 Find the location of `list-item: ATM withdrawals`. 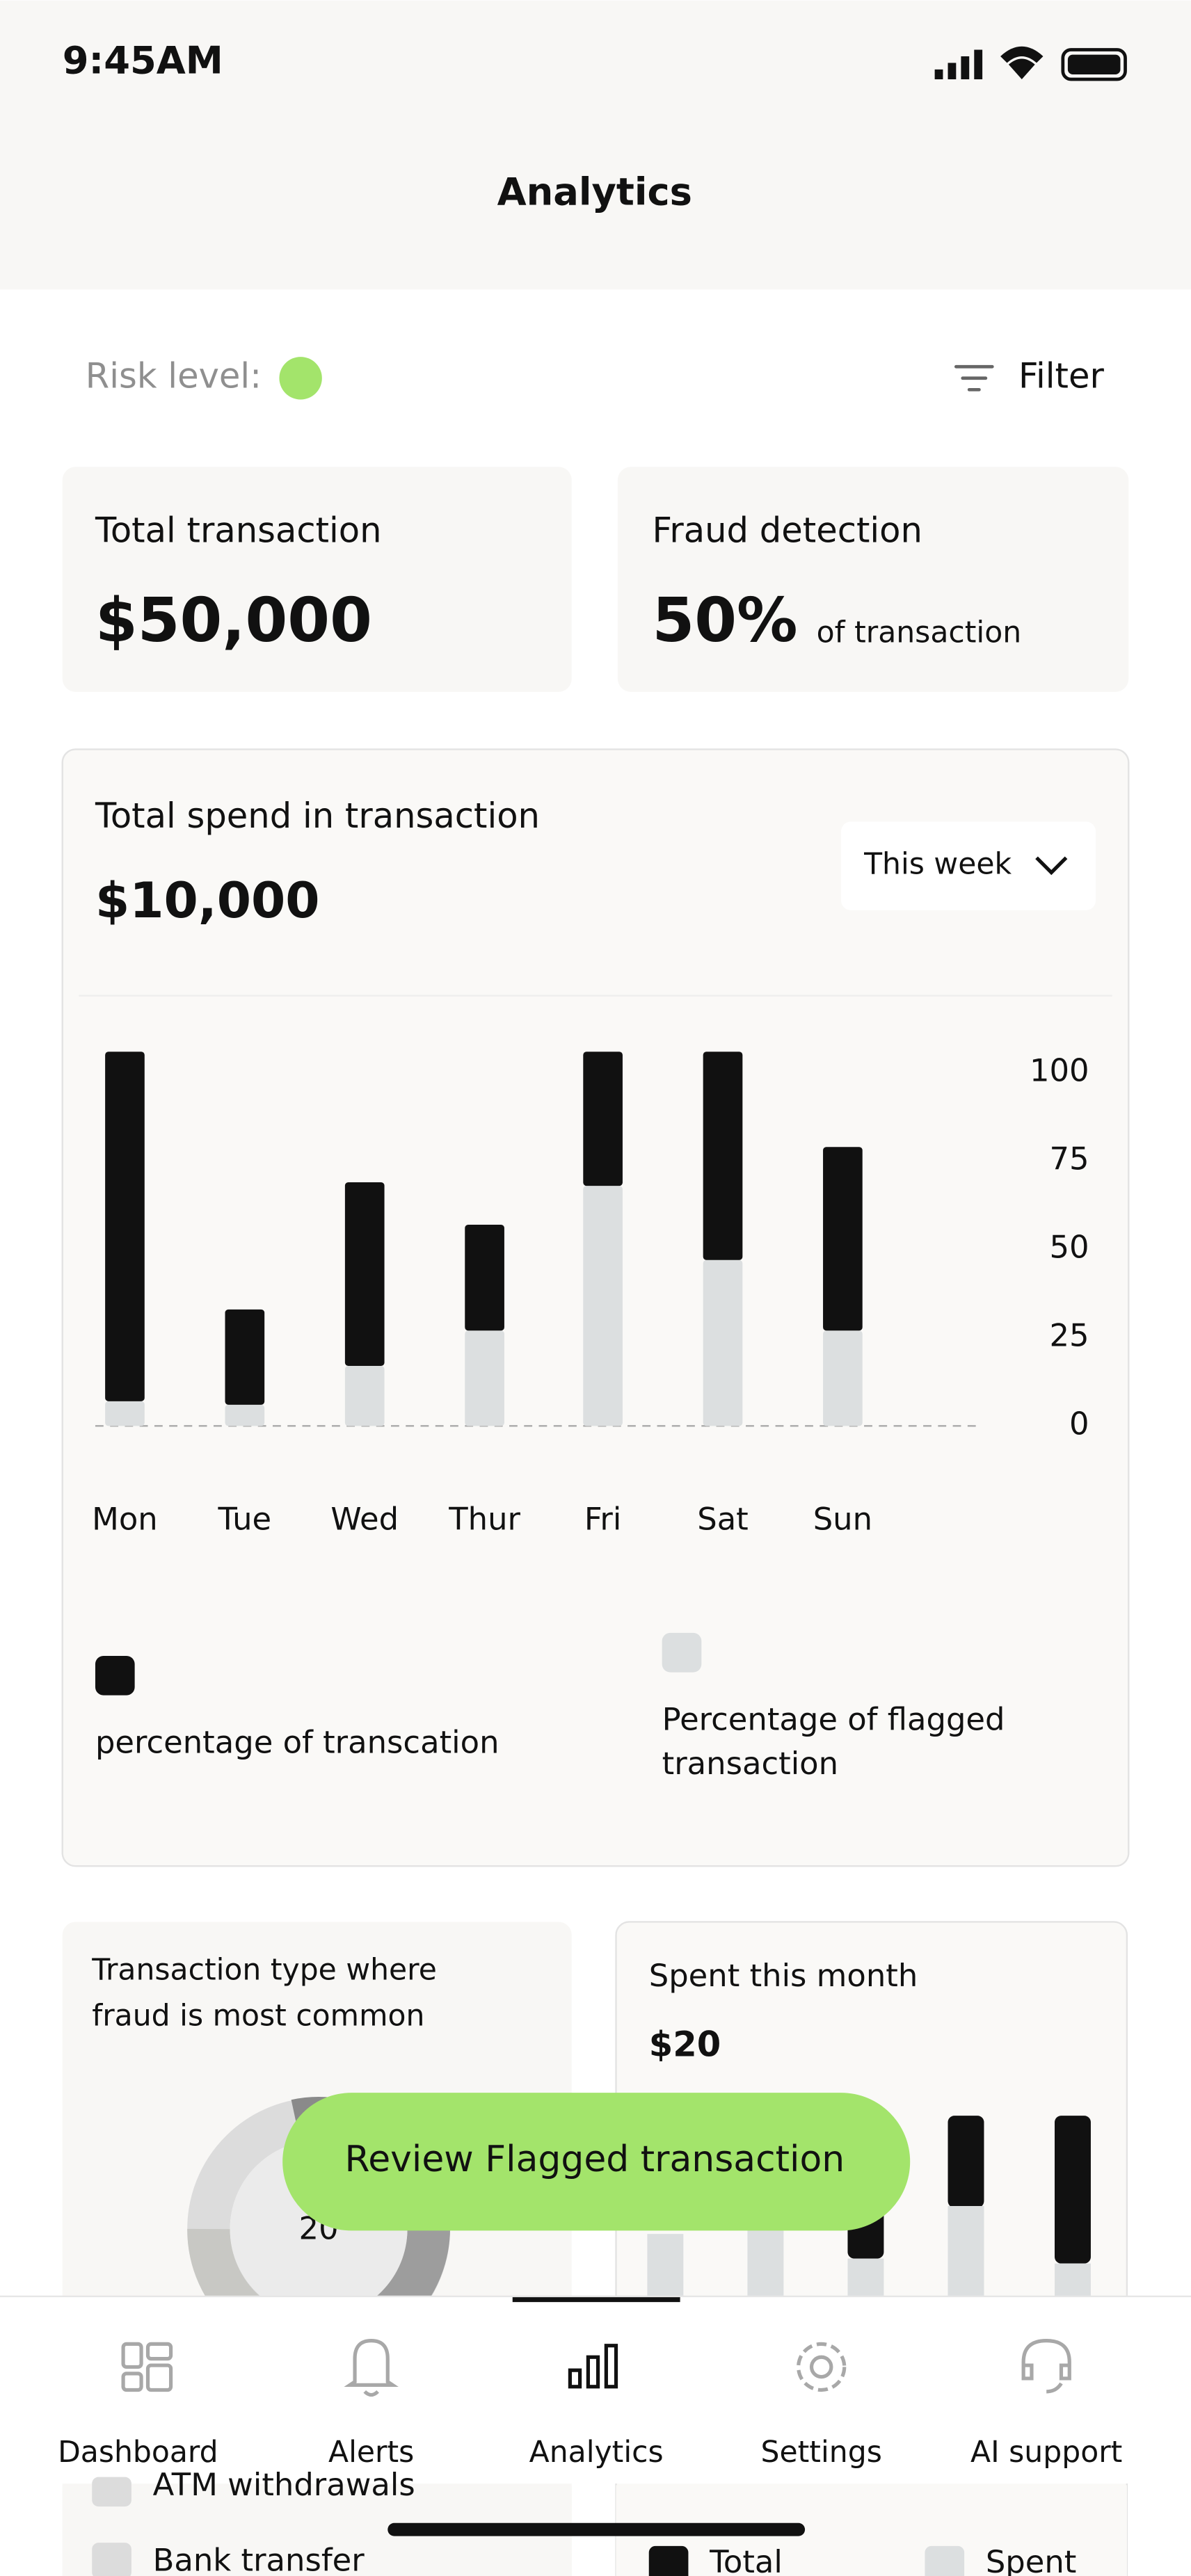

list-item: ATM withdrawals is located at coordinates (284, 2484).